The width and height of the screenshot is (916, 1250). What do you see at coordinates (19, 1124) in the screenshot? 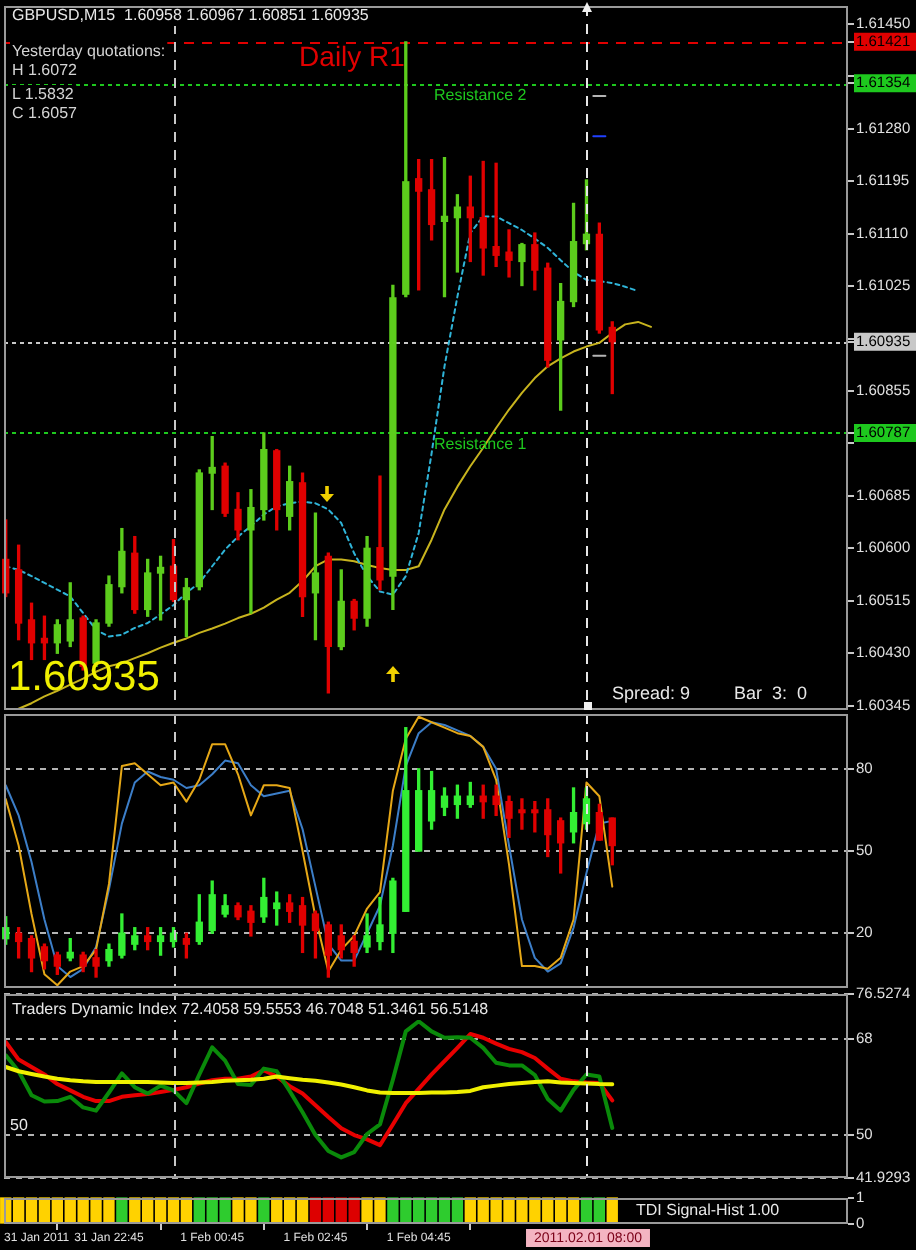
I see `annotation: 50` at bounding box center [19, 1124].